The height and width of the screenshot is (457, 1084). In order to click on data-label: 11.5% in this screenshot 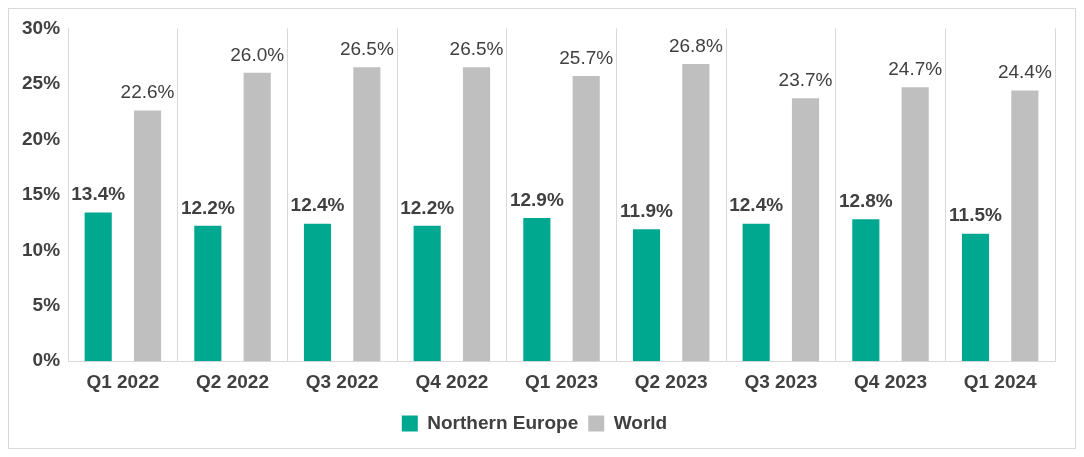, I will do `click(976, 215)`.